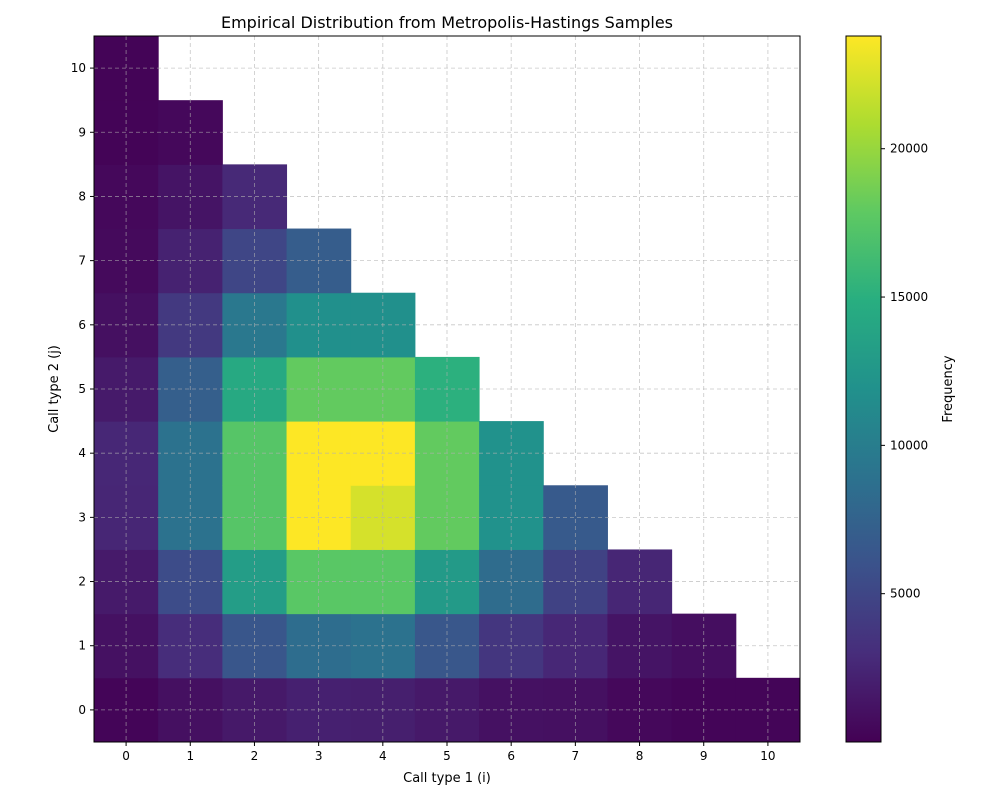 The height and width of the screenshot is (804, 1000). What do you see at coordinates (909, 297) in the screenshot?
I see `colorbar-tick-label: 15000` at bounding box center [909, 297].